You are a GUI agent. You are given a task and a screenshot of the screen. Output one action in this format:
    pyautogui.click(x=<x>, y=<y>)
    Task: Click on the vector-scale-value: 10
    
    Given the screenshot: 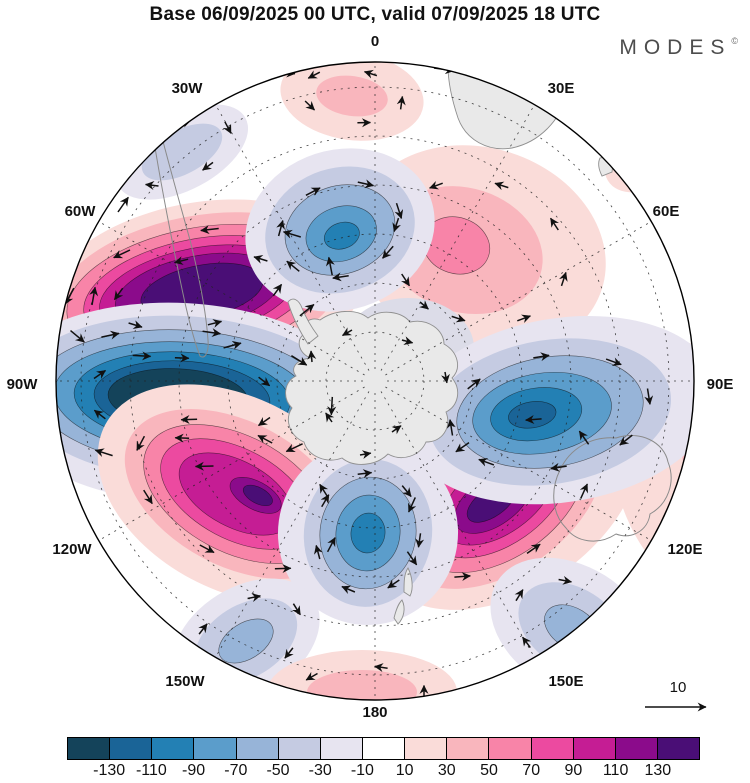 What is the action you would take?
    pyautogui.click(x=678, y=687)
    